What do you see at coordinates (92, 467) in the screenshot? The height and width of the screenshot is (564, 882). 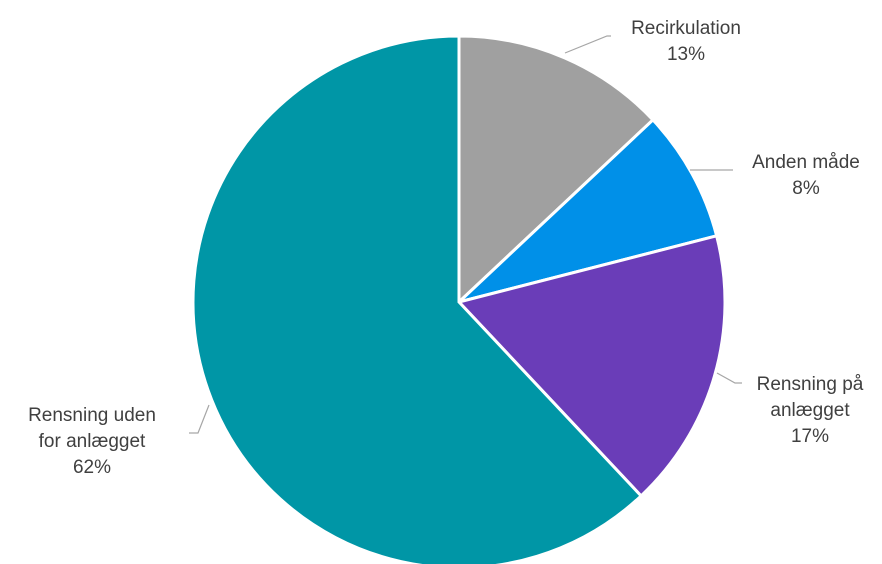 I see `data-label-value: 62%` at bounding box center [92, 467].